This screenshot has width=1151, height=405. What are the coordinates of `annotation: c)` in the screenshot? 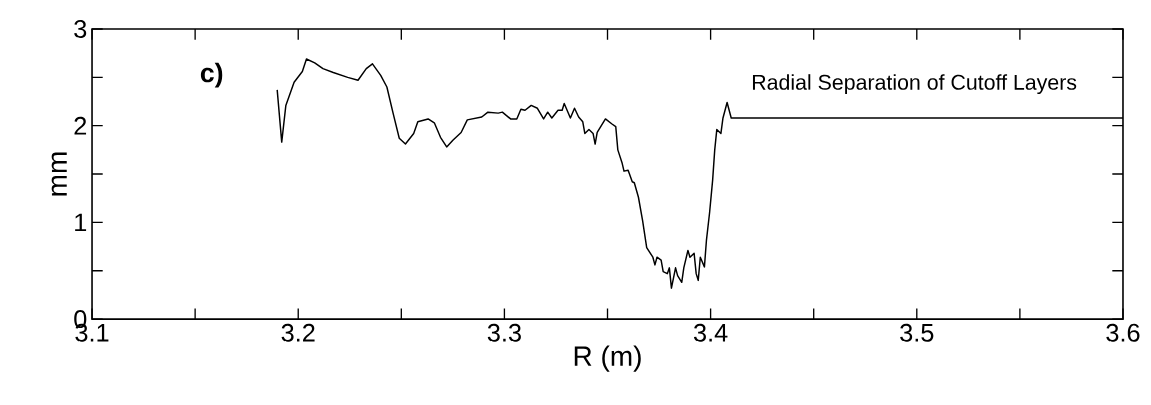 It's located at (211, 75).